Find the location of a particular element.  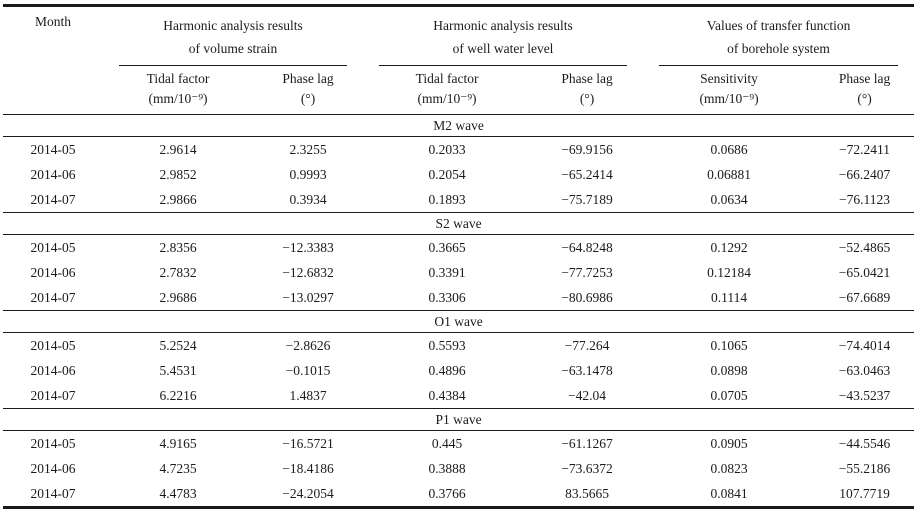

subheader-phase-lag-well: Phase lag is located at coordinates (587, 79).